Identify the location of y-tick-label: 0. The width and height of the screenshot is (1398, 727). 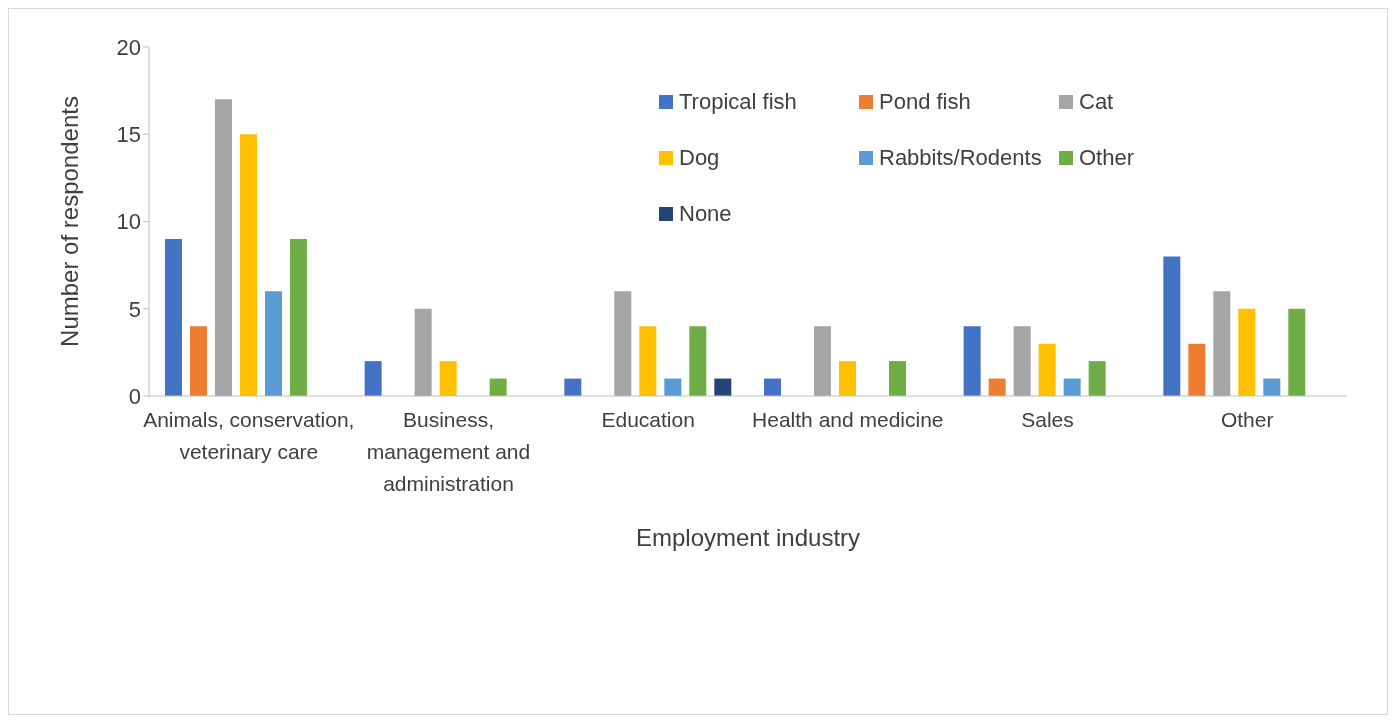
(134, 396).